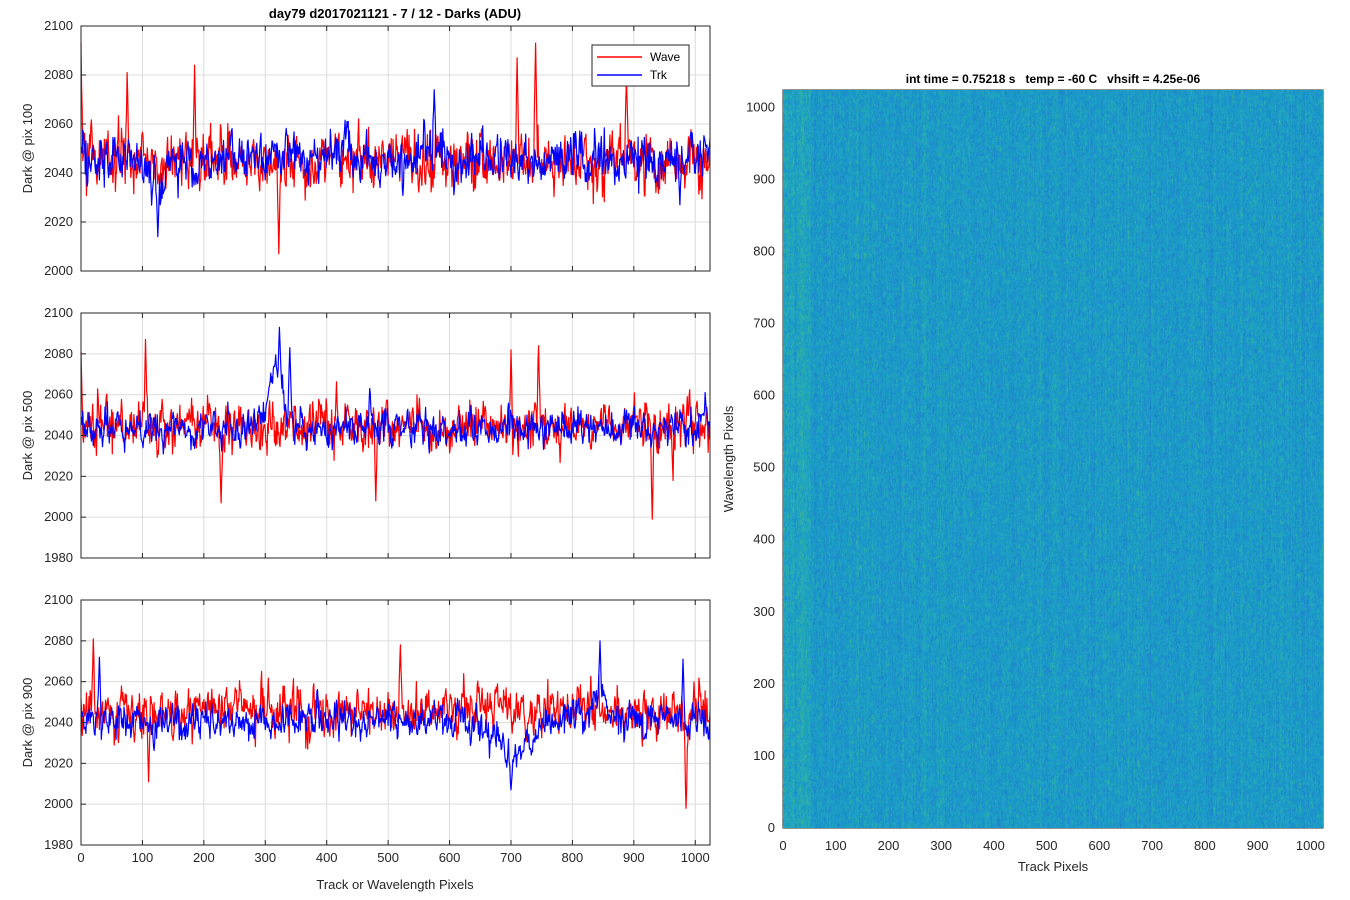 The height and width of the screenshot is (900, 1350). What do you see at coordinates (764, 395) in the screenshot?
I see `y-tick-label: 600` at bounding box center [764, 395].